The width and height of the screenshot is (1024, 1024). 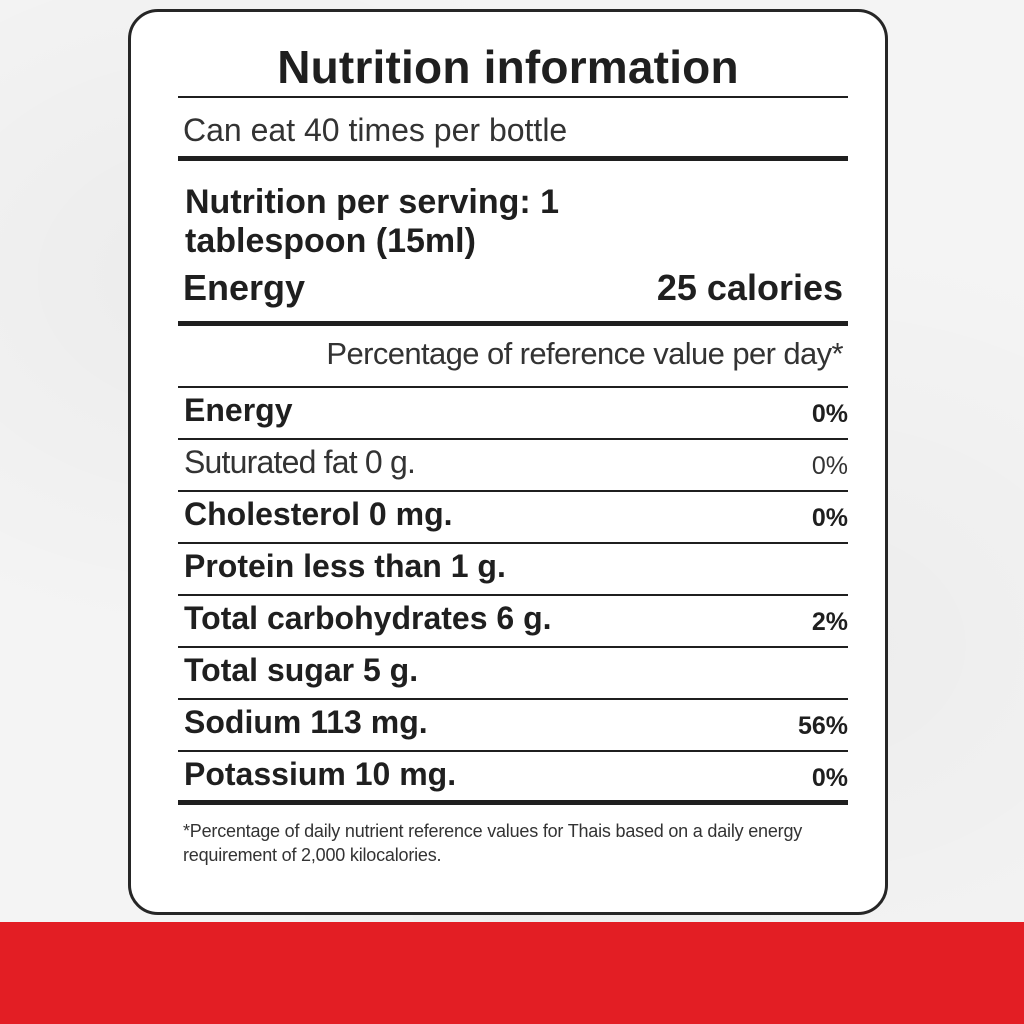 I want to click on nutrient-row-carbohydrates: Total carbohydrates 6 g. 2%, so click(x=513, y=622).